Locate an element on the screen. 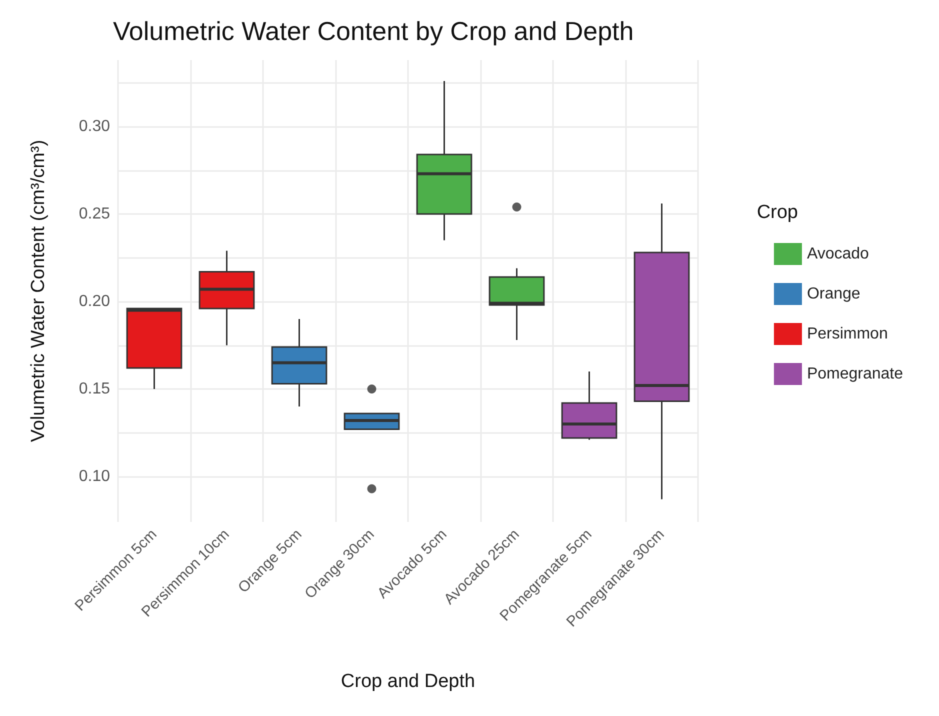 Image resolution: width=939 pixels, height=716 pixels. chart-title: Volumetric Water Content by Crop and Depth is located at coordinates (373, 31).